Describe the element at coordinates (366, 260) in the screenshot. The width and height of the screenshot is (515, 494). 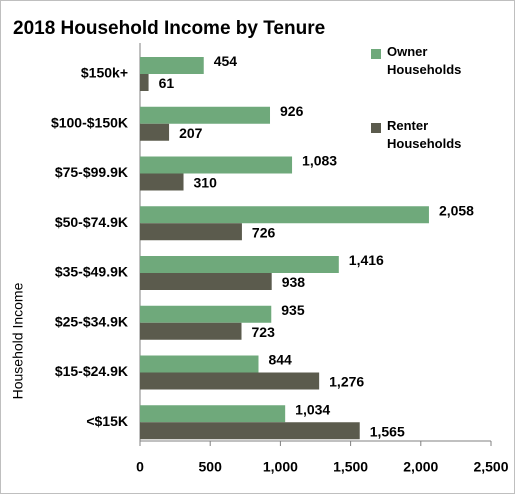
I see `data-label: 1,416` at that location.